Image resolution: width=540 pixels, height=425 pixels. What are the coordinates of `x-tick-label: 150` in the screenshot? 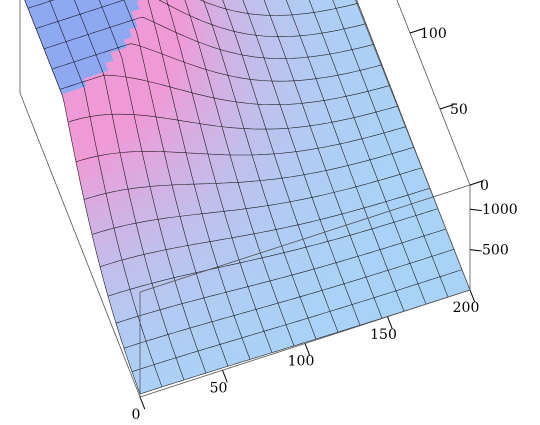 It's located at (383, 335).